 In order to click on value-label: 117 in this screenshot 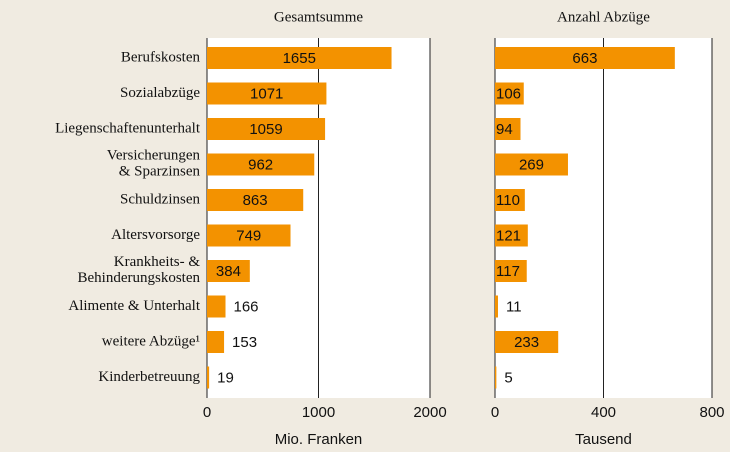, I will do `click(508, 271)`.